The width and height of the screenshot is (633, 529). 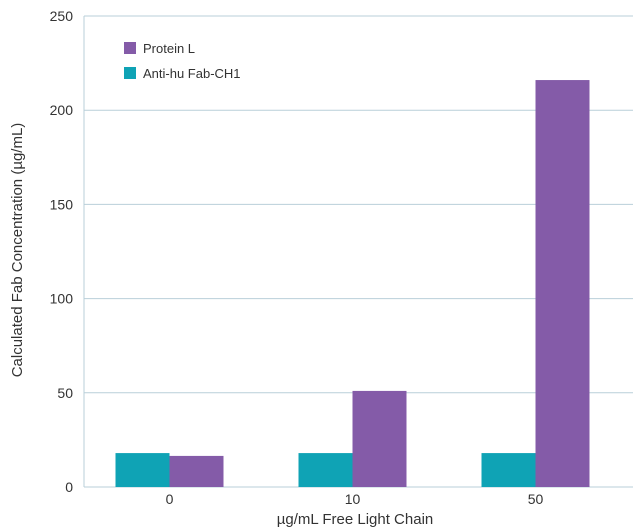 What do you see at coordinates (536, 499) in the screenshot?
I see `x-tick-label: 50` at bounding box center [536, 499].